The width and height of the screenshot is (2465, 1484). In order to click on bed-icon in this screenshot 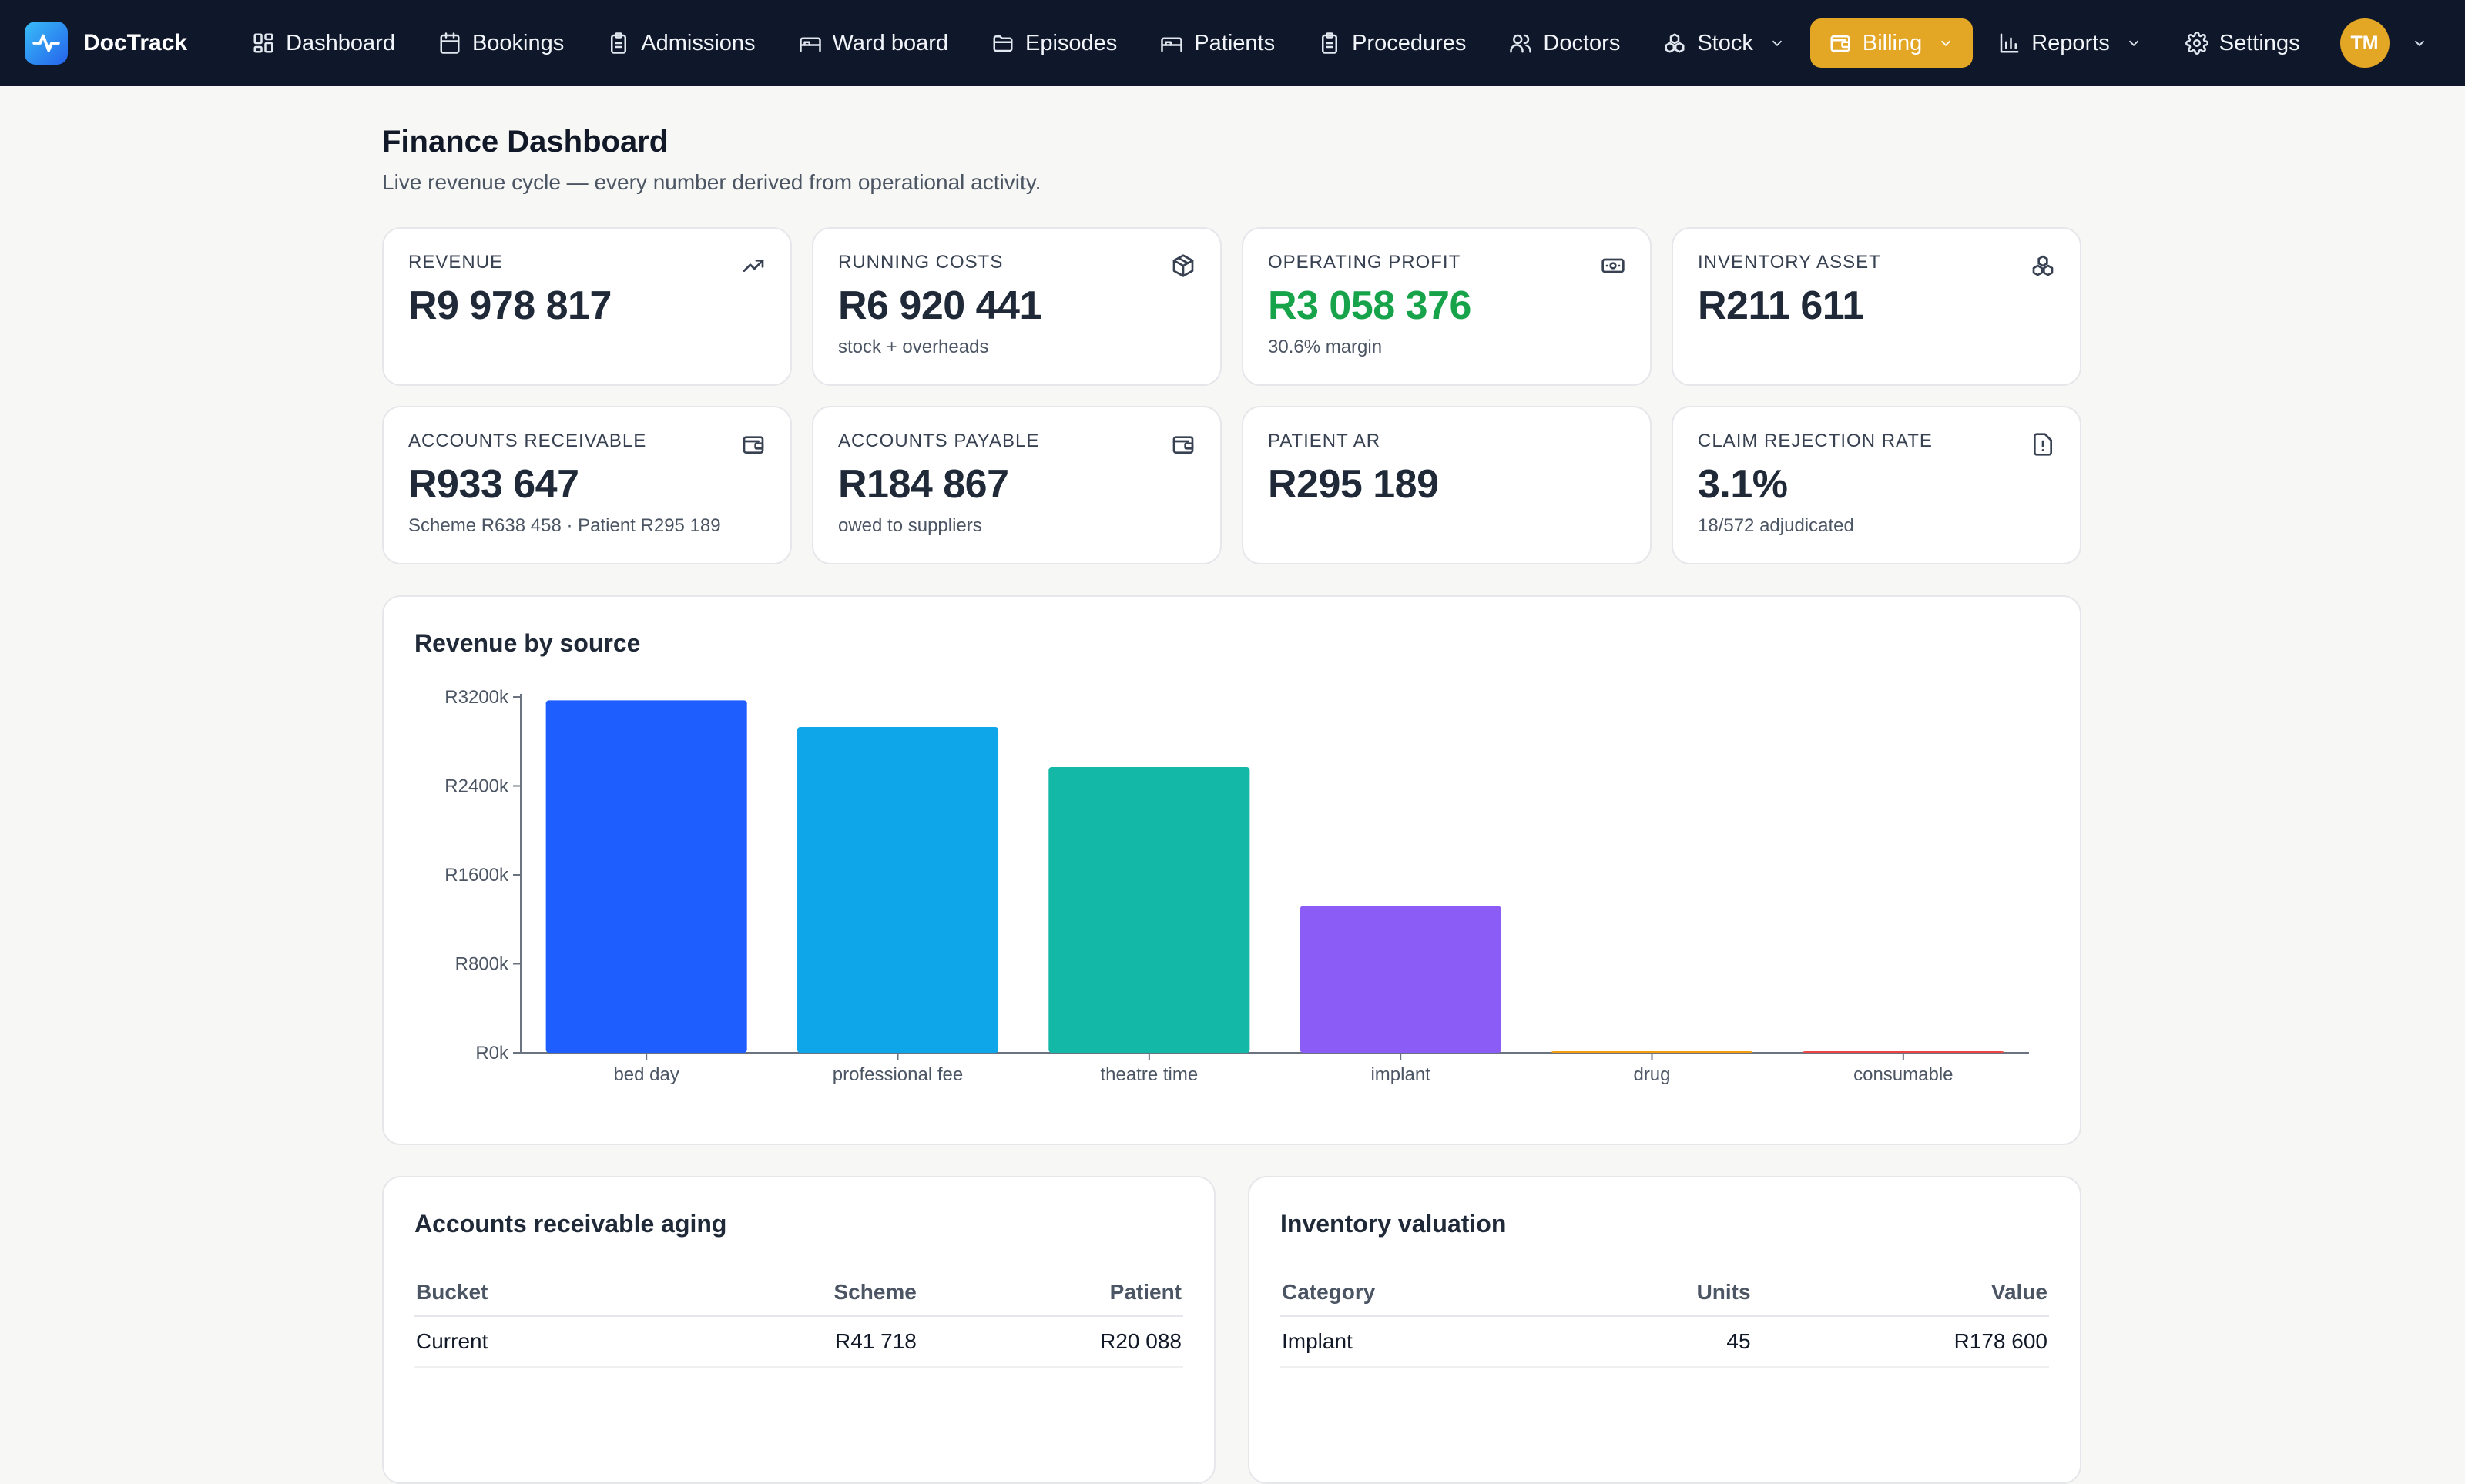, I will do `click(1172, 44)`.